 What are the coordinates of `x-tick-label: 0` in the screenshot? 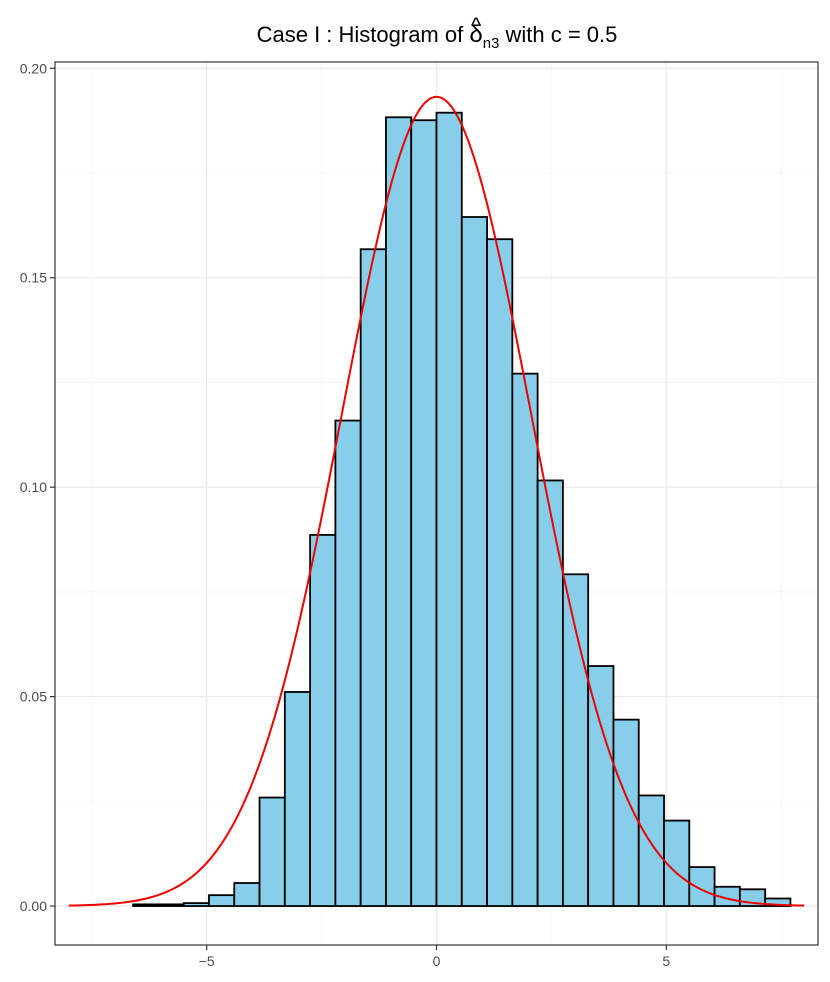 It's located at (437, 961).